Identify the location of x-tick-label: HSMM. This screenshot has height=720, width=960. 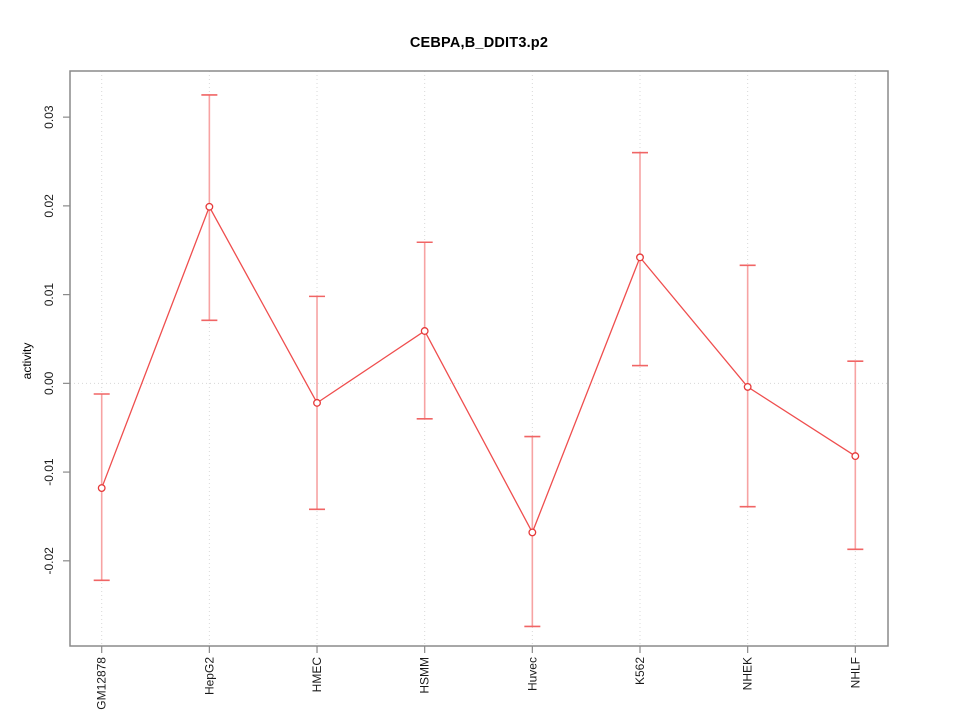
(425, 675).